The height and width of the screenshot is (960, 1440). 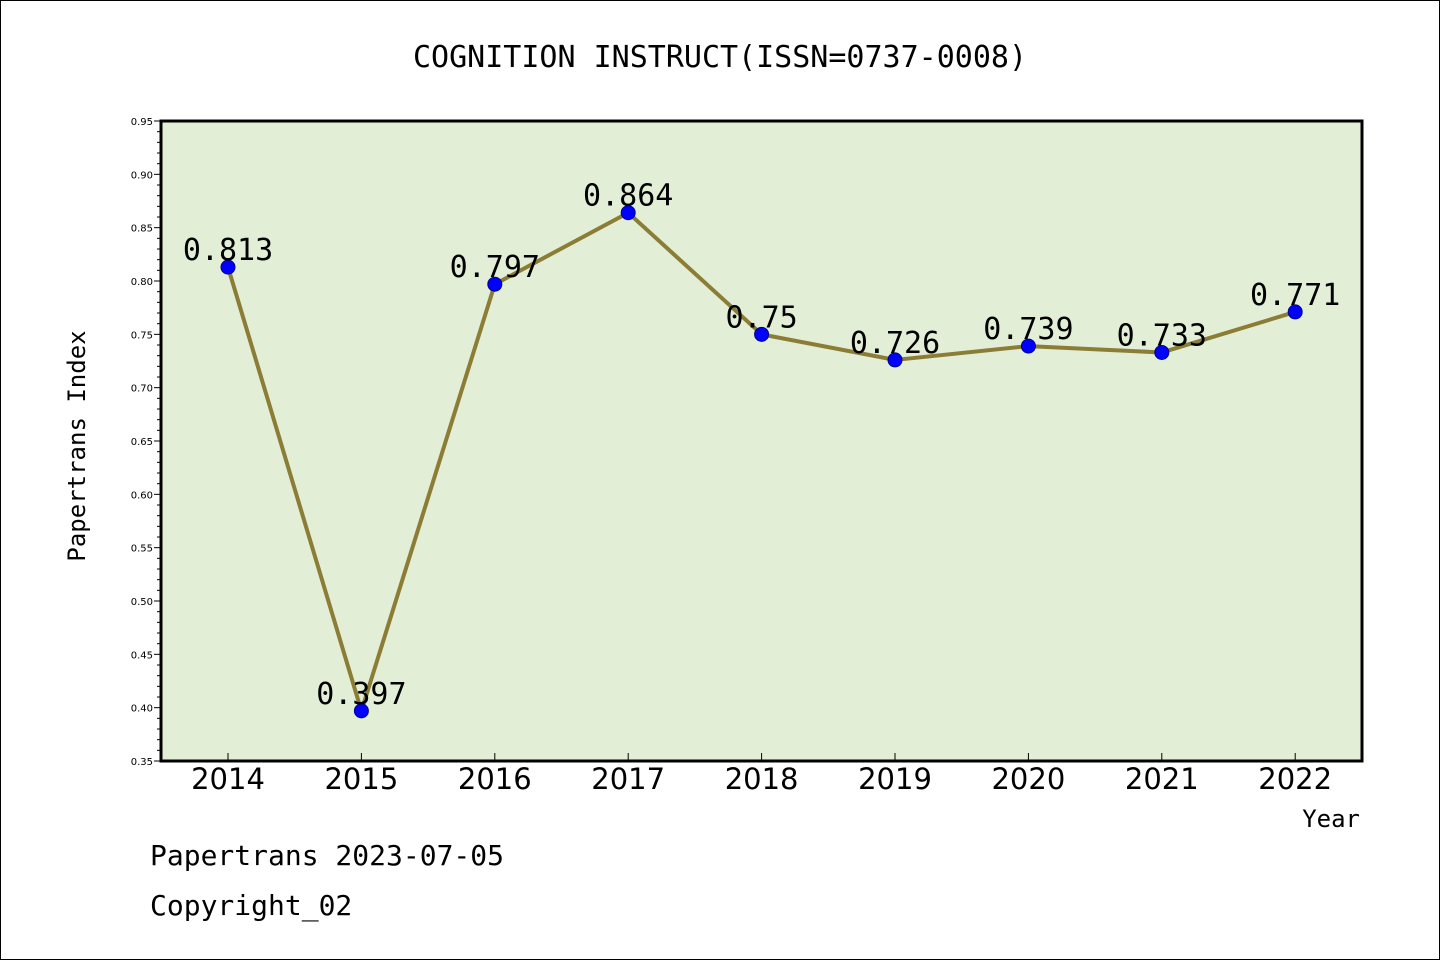 What do you see at coordinates (142, 282) in the screenshot?
I see `y-tick-label: 0.80` at bounding box center [142, 282].